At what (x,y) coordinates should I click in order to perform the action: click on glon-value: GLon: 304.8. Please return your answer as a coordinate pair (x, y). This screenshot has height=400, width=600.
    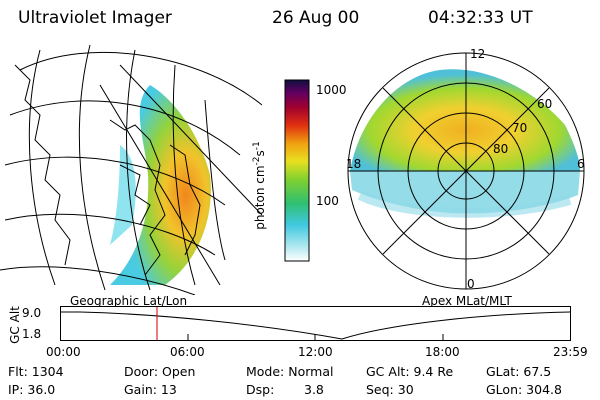
    Looking at the image, I should click on (524, 389).